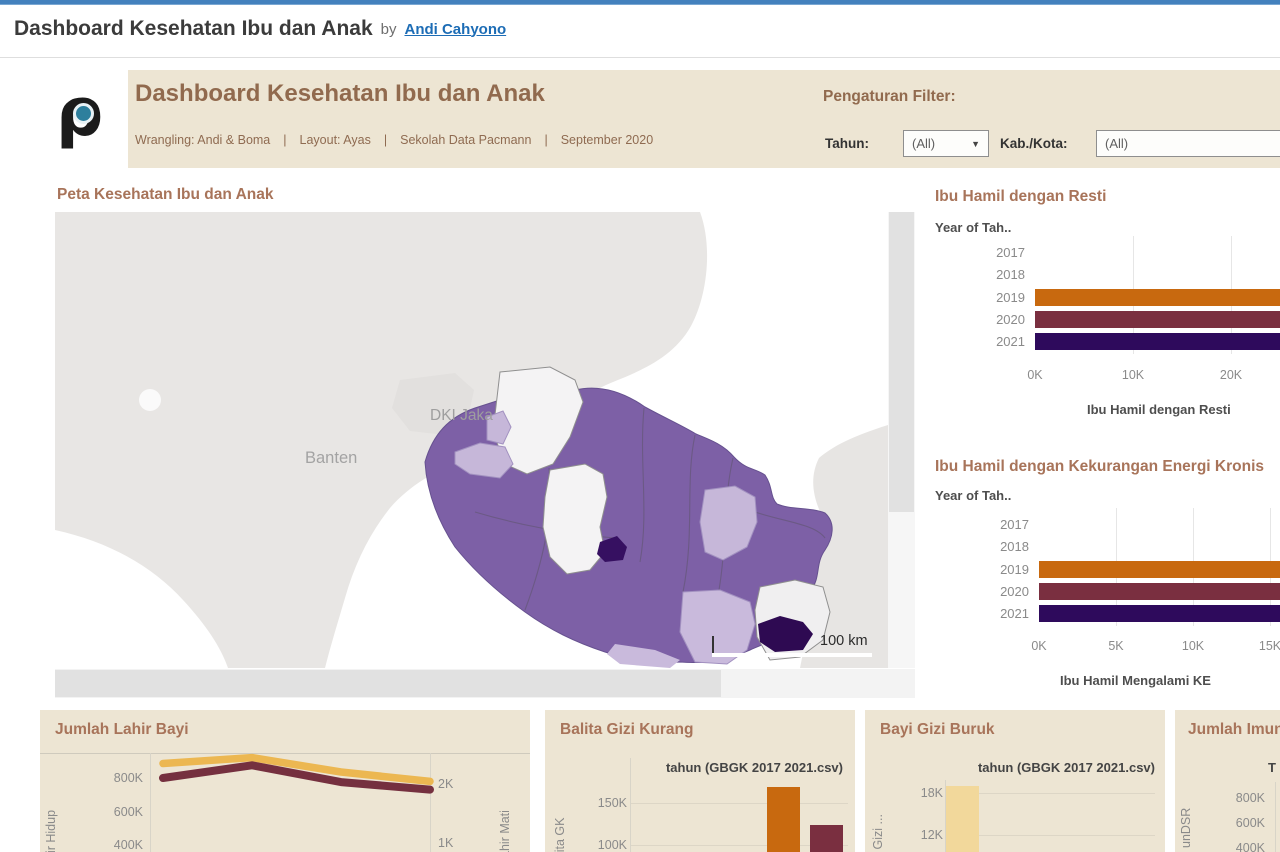 The width and height of the screenshot is (1280, 852). Describe the element at coordinates (1269, 646) in the screenshot. I see `x-tick: 15K` at that location.